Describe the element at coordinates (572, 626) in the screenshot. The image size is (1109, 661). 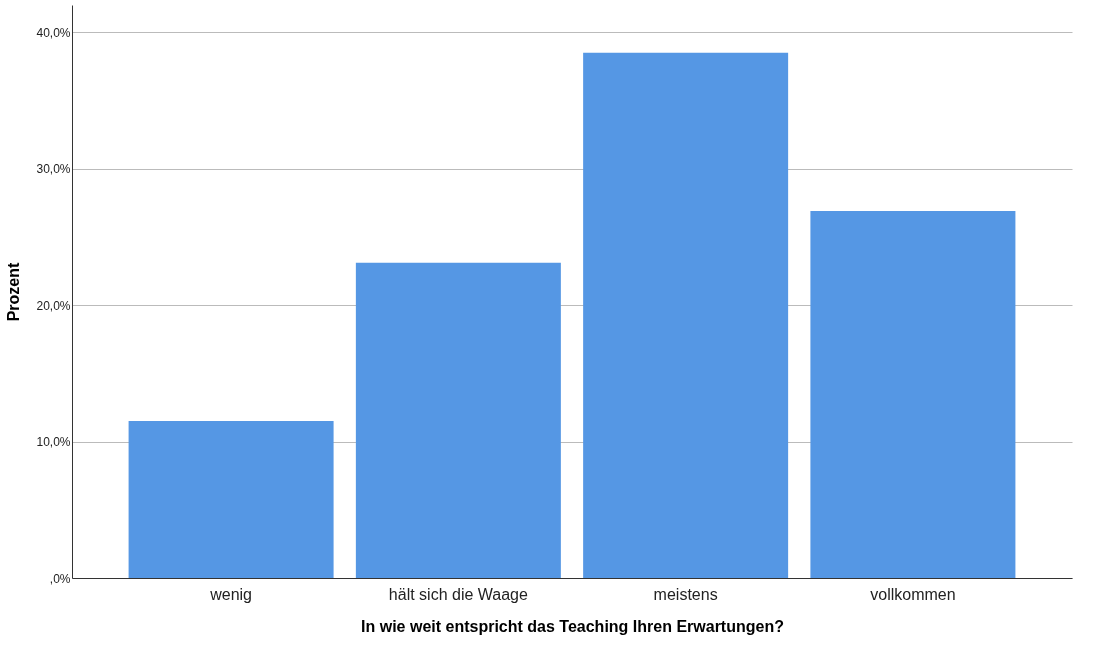
I see `x-axis-title: In wie weit entspricht das Teaching Ihren Erwartungen?` at that location.